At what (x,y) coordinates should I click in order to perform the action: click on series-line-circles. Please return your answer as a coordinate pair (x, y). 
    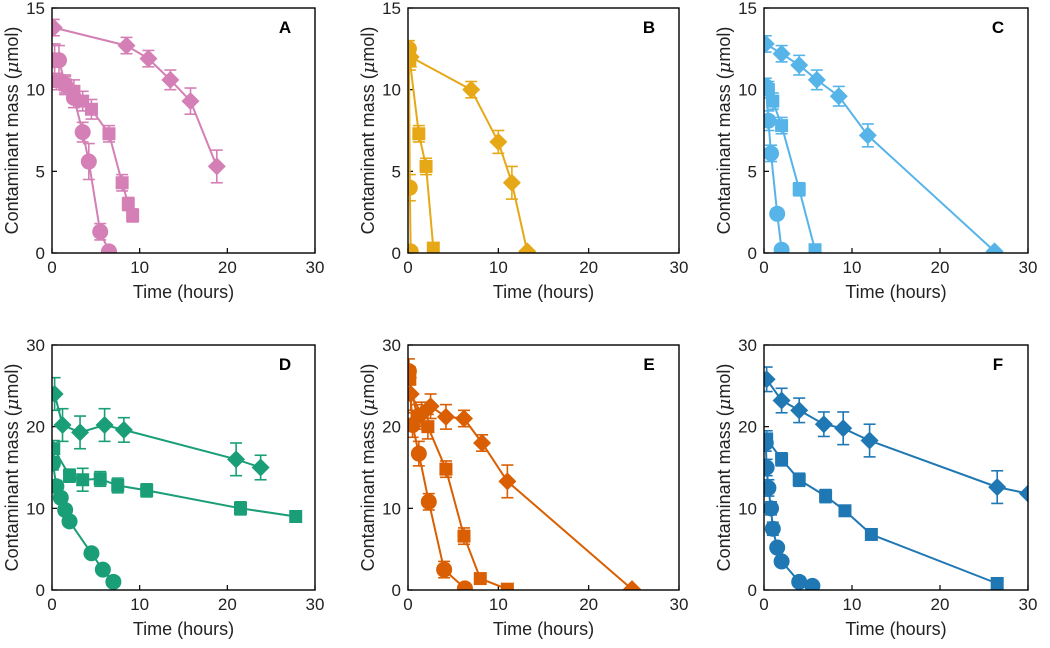
    Looking at the image, I should click on (410, 150).